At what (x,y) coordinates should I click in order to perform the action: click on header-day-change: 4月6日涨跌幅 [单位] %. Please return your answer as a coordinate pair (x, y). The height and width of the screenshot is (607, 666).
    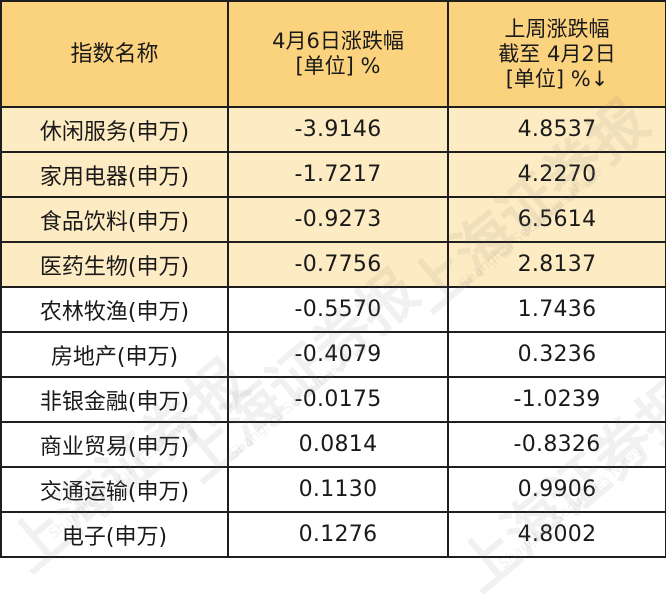
    Looking at the image, I should click on (338, 54).